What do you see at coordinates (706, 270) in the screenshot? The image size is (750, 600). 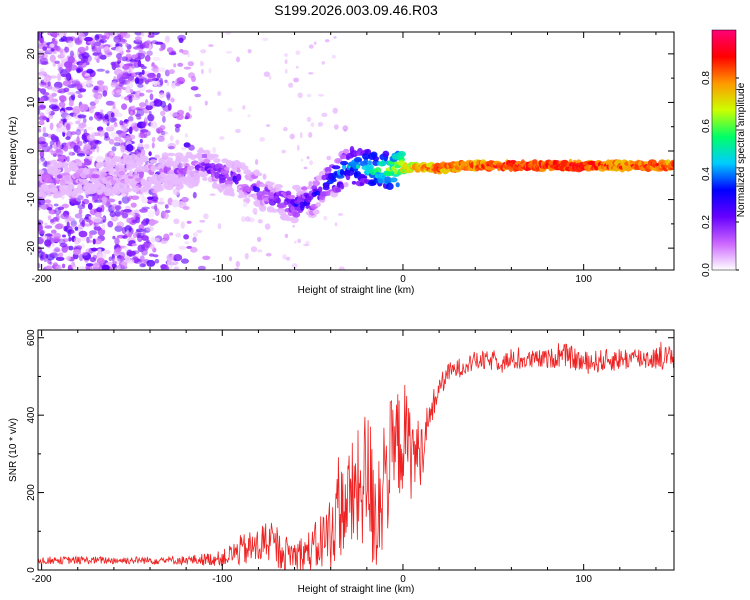 I see `colorbar-tick-label: 0.0` at bounding box center [706, 270].